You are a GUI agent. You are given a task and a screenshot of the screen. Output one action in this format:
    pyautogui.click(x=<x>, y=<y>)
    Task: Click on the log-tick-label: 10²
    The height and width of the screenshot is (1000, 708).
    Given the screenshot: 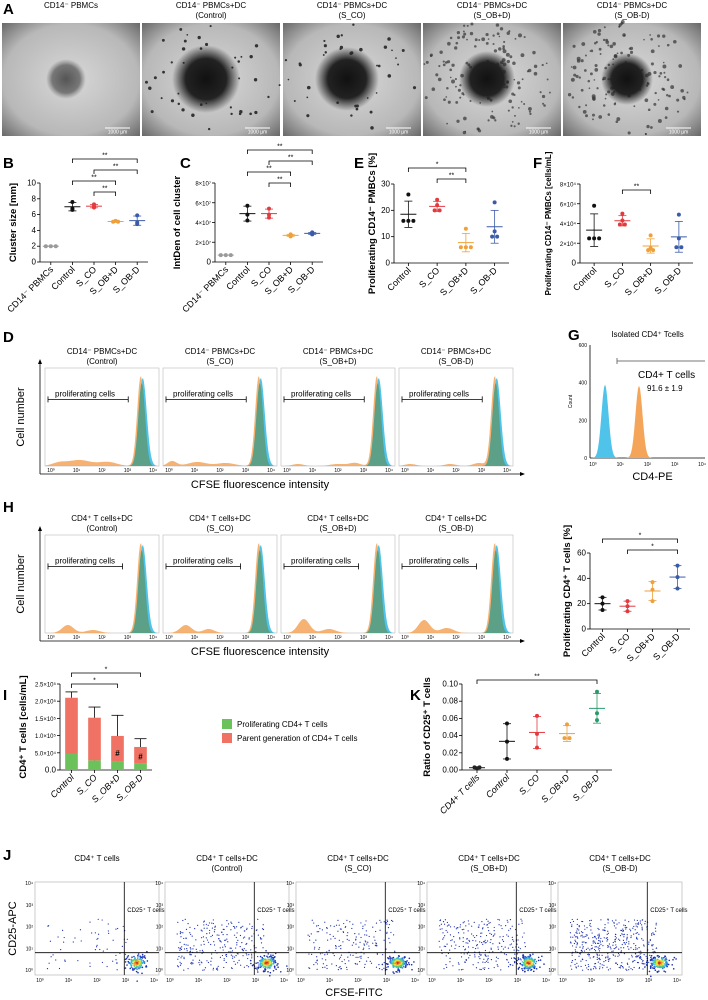 What is the action you would take?
    pyautogui.click(x=338, y=471)
    